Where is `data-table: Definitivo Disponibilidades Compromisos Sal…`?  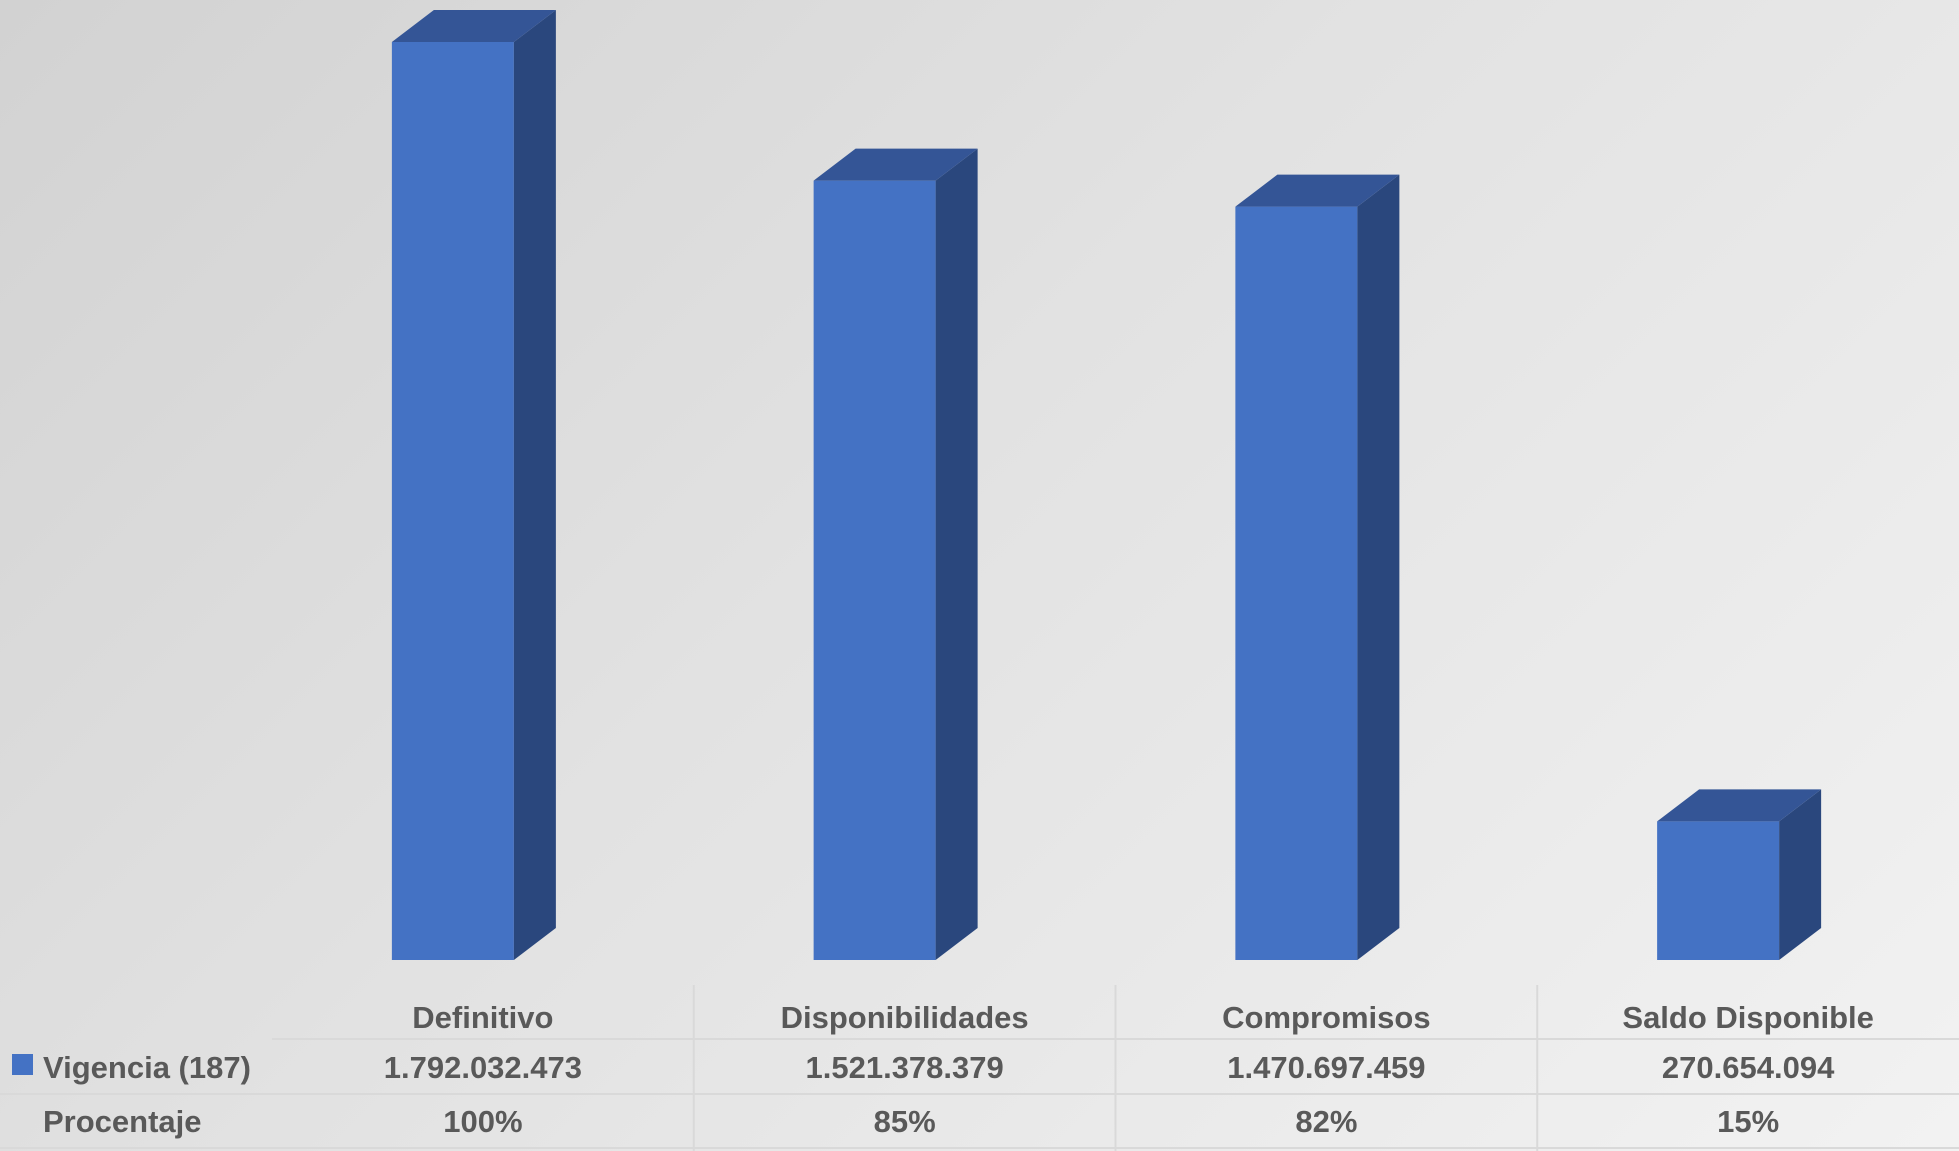
data-table: Definitivo Disponibilidades Compromisos Sal… is located at coordinates (943, 1069).